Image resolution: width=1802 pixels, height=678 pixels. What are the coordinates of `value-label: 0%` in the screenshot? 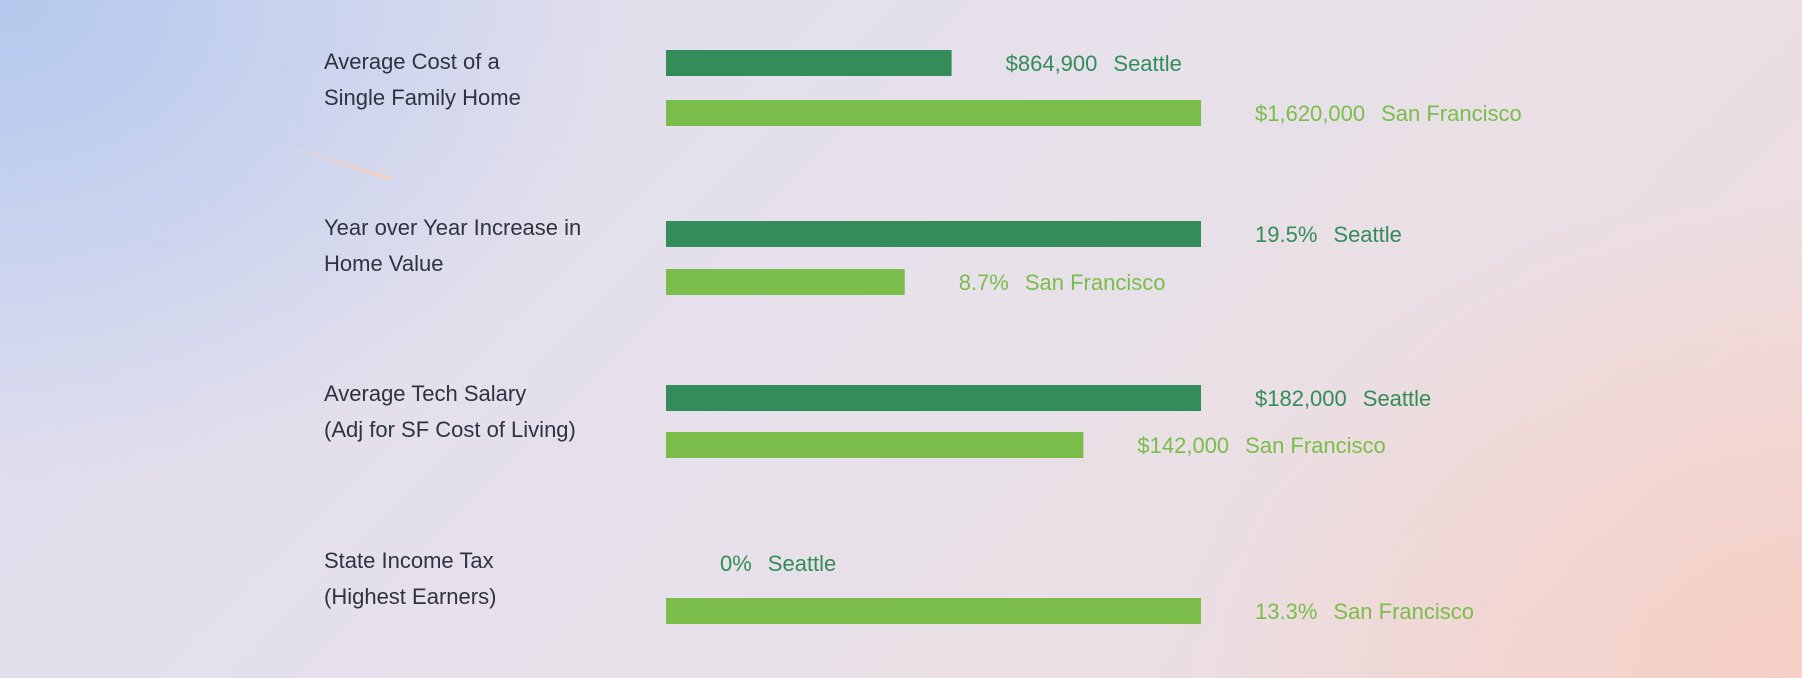 It's located at (736, 563).